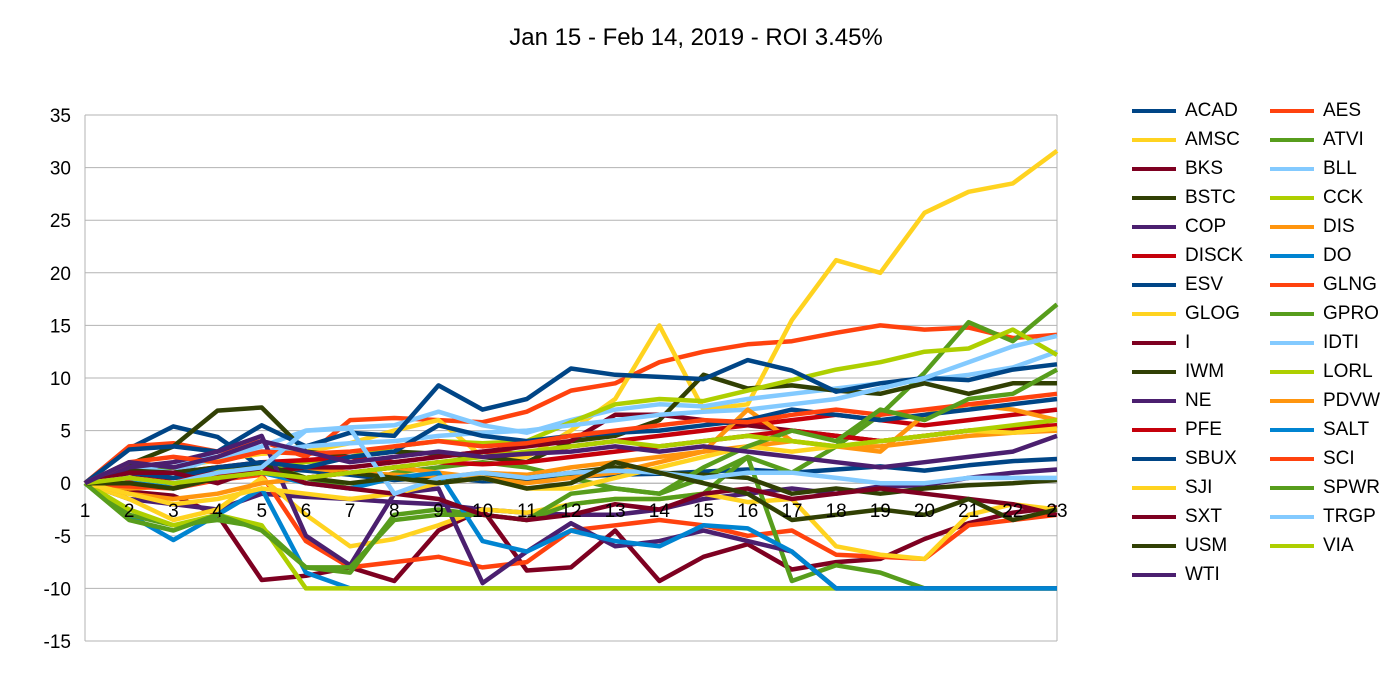  What do you see at coordinates (62, 537) in the screenshot?
I see `y-tick-label: -5` at bounding box center [62, 537].